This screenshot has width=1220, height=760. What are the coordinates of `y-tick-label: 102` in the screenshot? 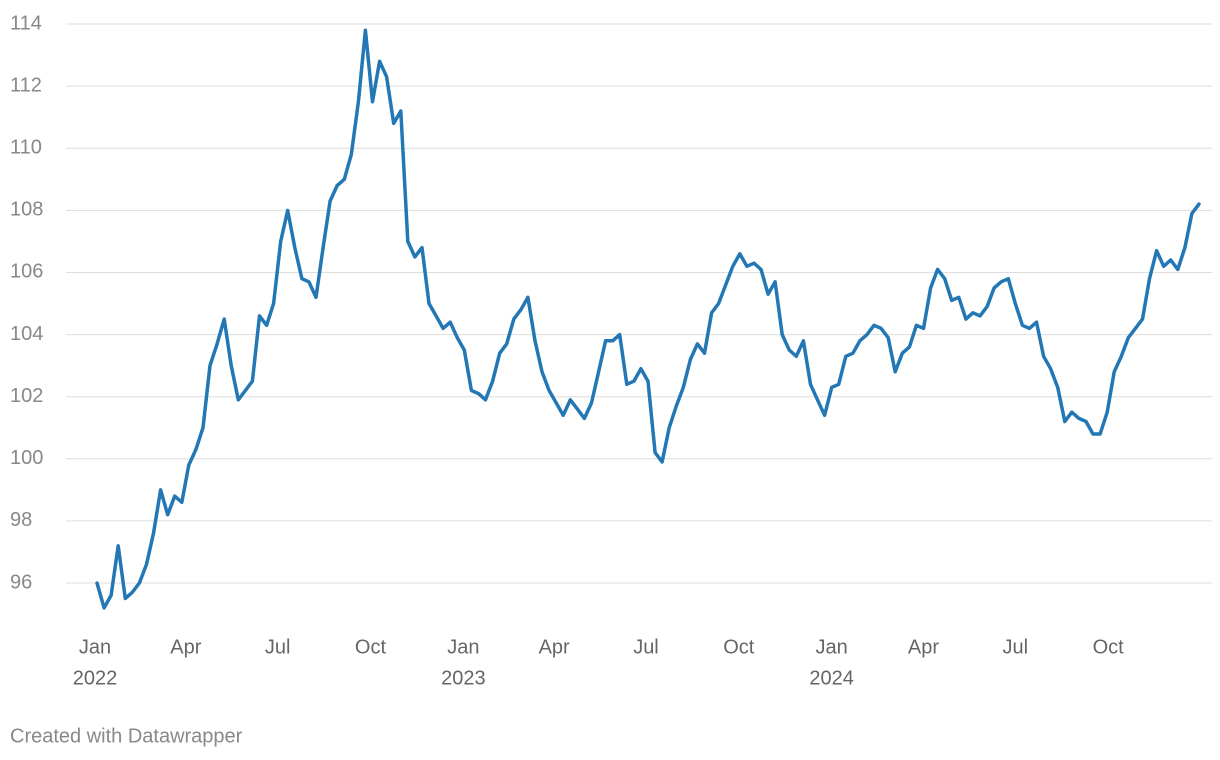 It's located at (26, 396).